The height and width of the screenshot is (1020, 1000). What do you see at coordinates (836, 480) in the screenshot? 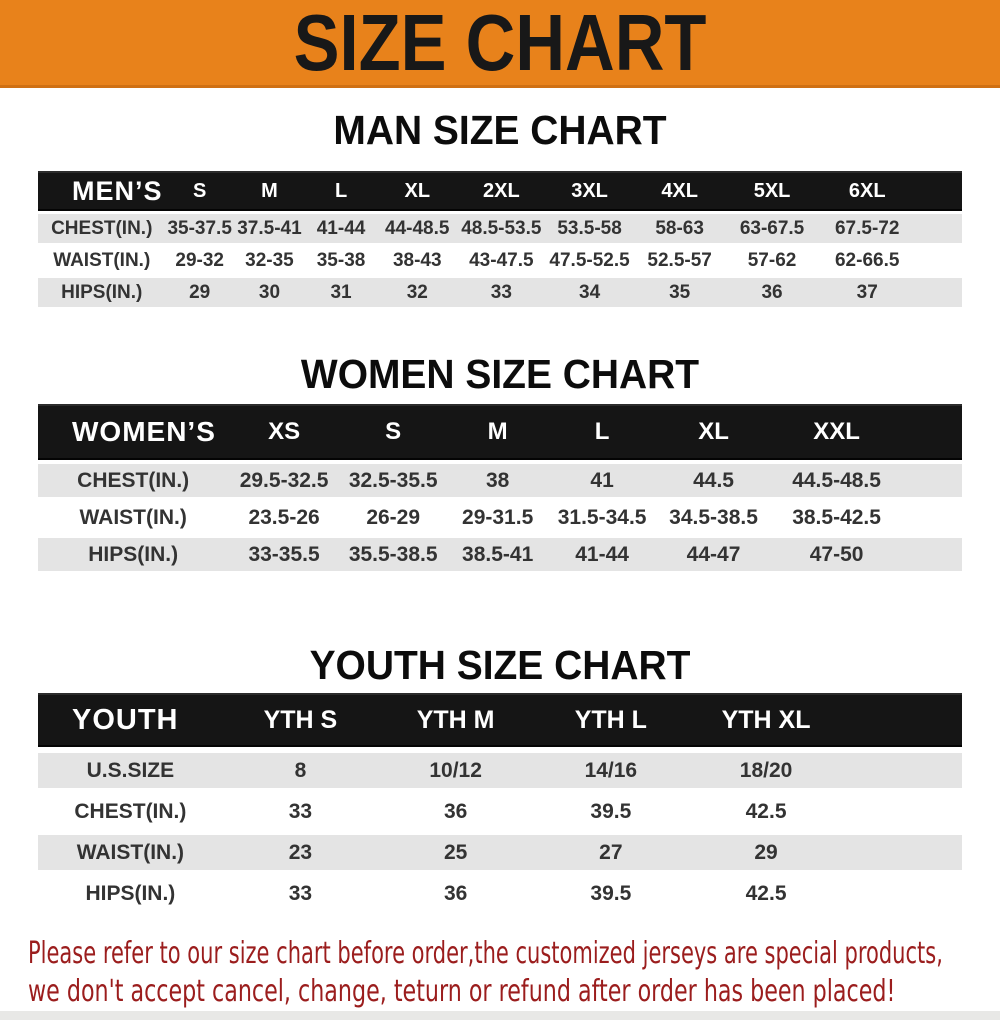
I see `cell: 44.5-48.5` at bounding box center [836, 480].